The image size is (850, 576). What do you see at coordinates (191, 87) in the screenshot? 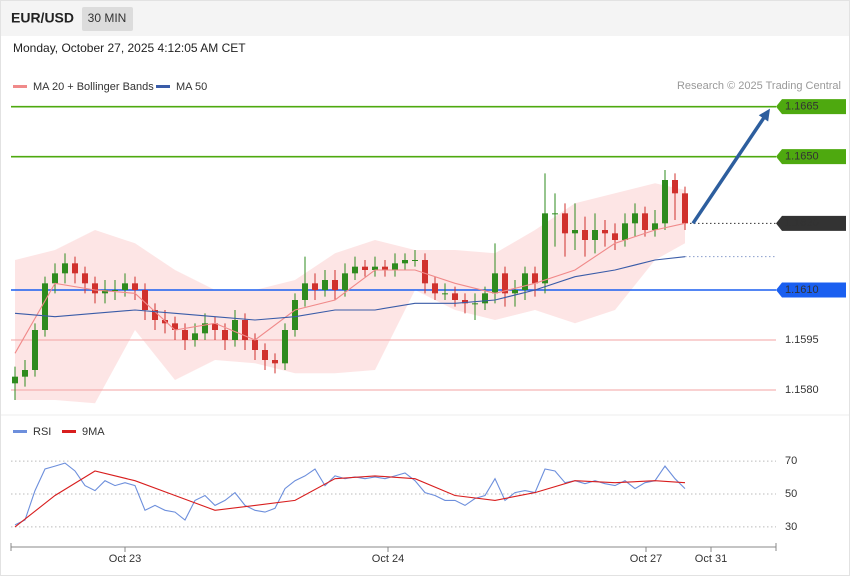
I see `legend-label: MA 50` at bounding box center [191, 87].